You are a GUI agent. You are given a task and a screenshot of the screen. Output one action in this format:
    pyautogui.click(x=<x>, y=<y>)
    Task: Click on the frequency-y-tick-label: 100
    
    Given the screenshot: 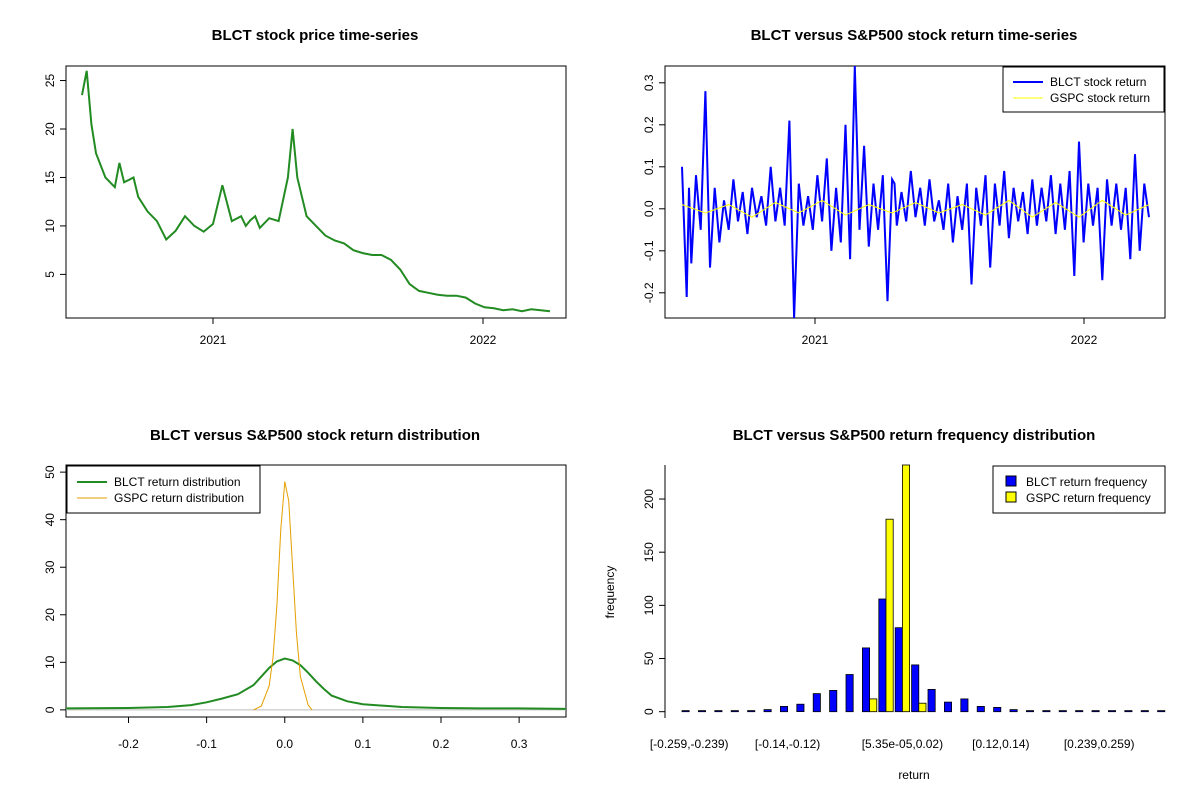 What is the action you would take?
    pyautogui.click(x=649, y=605)
    